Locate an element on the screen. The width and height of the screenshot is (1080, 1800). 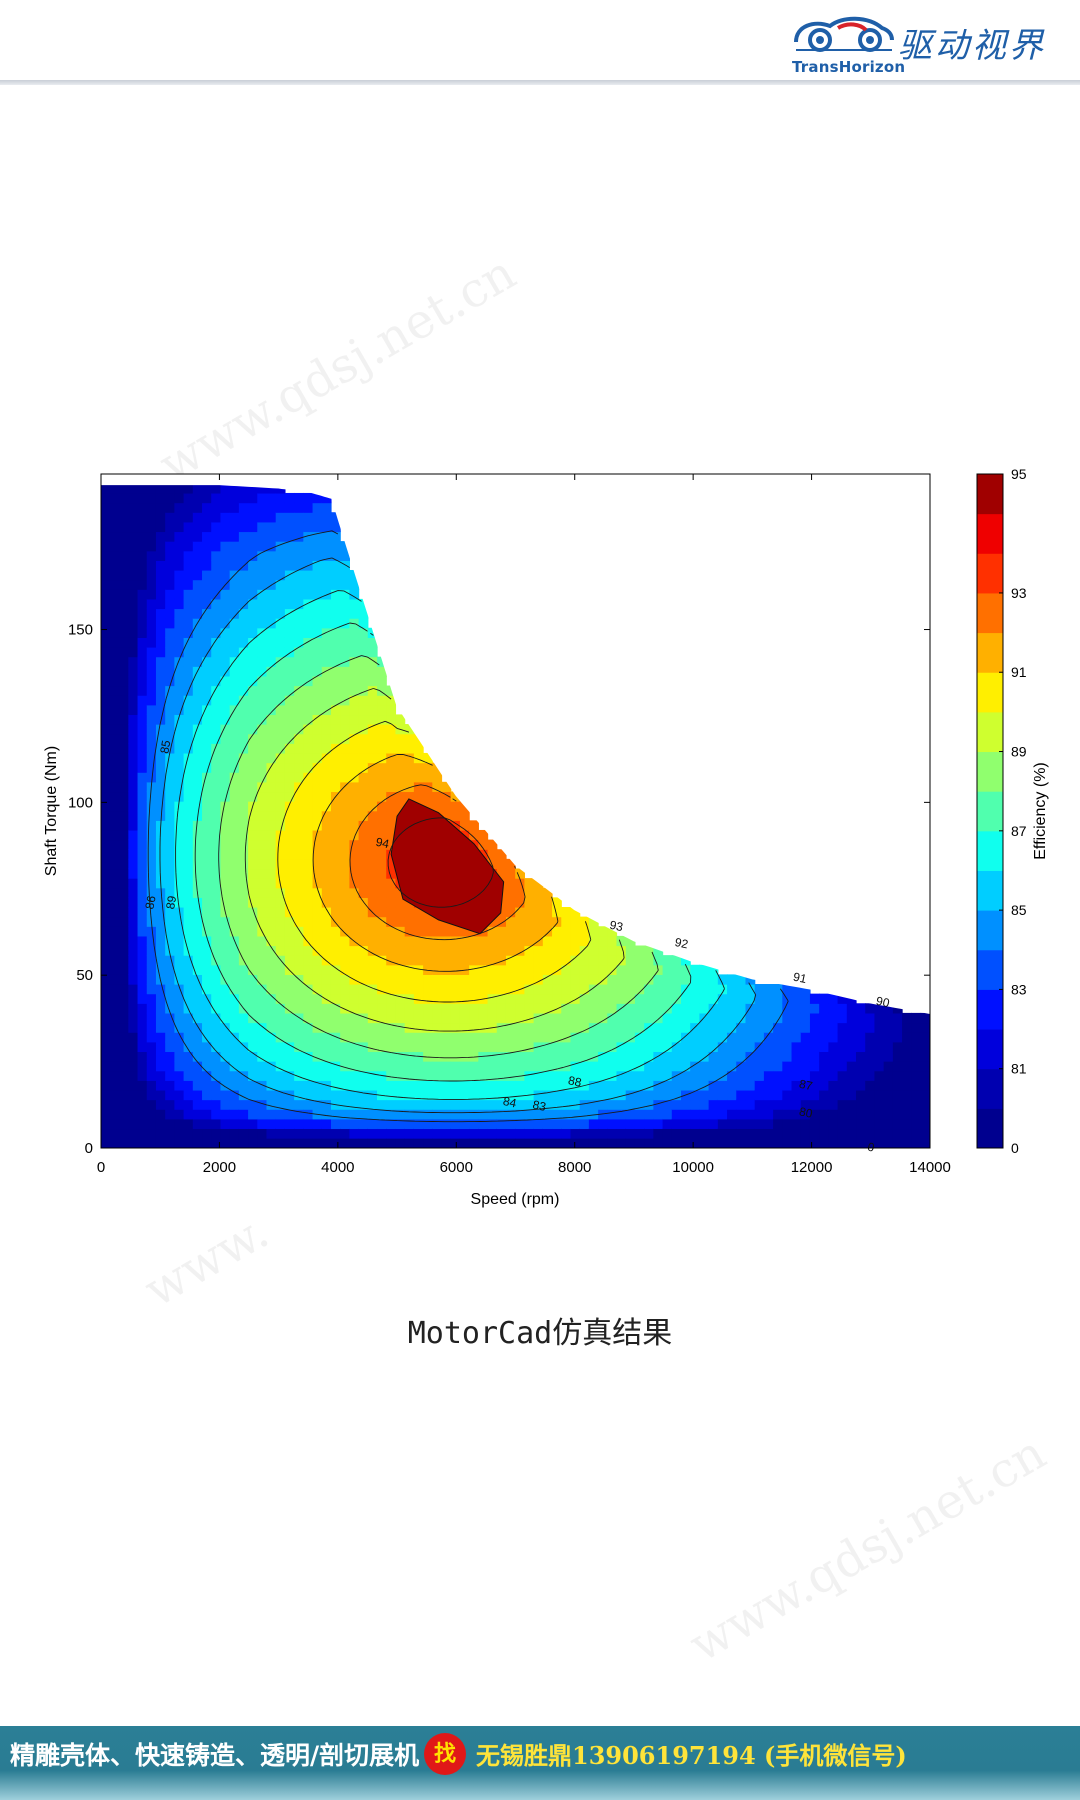
transhorizon-logo: TransHorizon 驱动视界 is located at coordinates (930, 42).